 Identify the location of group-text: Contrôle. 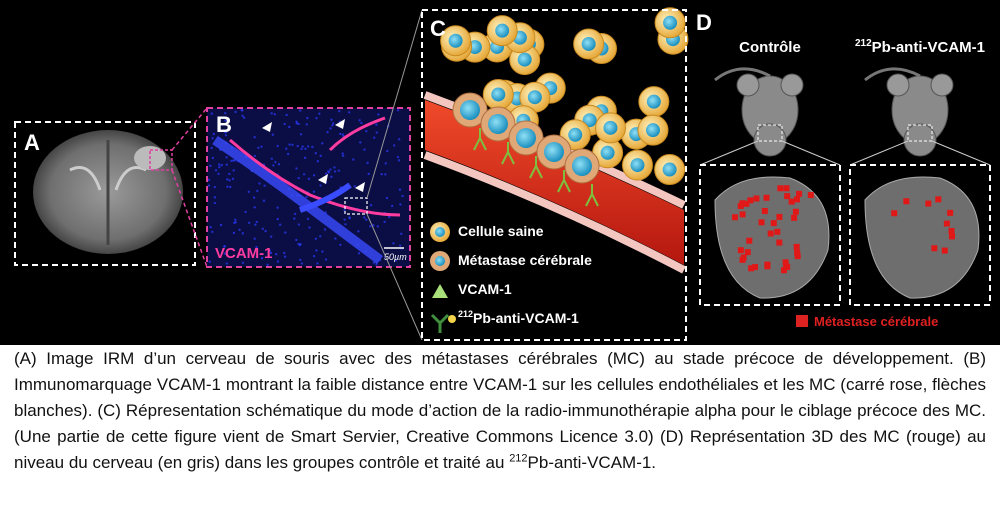
(770, 47).